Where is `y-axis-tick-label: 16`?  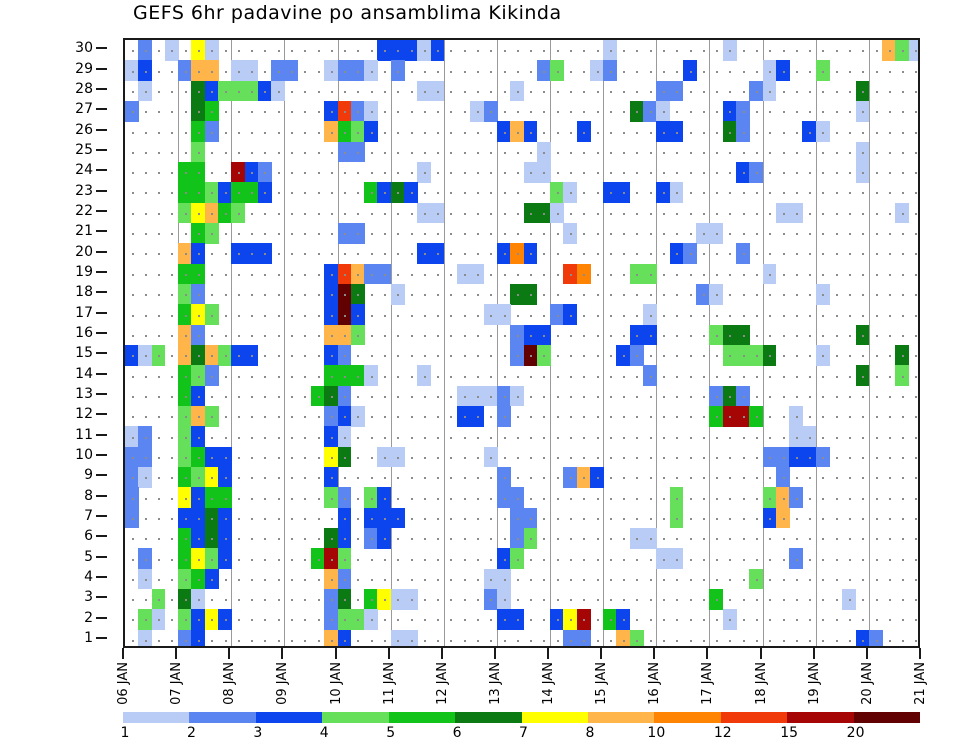
y-axis-tick-label: 16 is located at coordinates (84, 332).